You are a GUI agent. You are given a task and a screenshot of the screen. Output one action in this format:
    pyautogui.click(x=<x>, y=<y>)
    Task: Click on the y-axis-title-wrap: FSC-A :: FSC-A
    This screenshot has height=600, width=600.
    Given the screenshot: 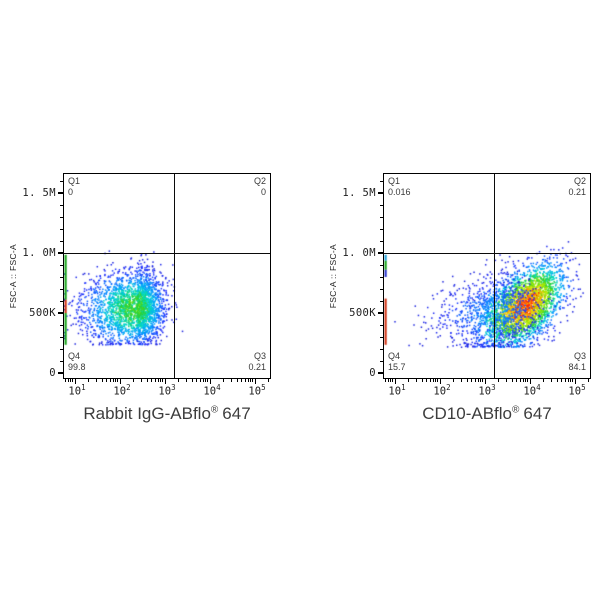 What is the action you would take?
    pyautogui.click(x=13, y=276)
    